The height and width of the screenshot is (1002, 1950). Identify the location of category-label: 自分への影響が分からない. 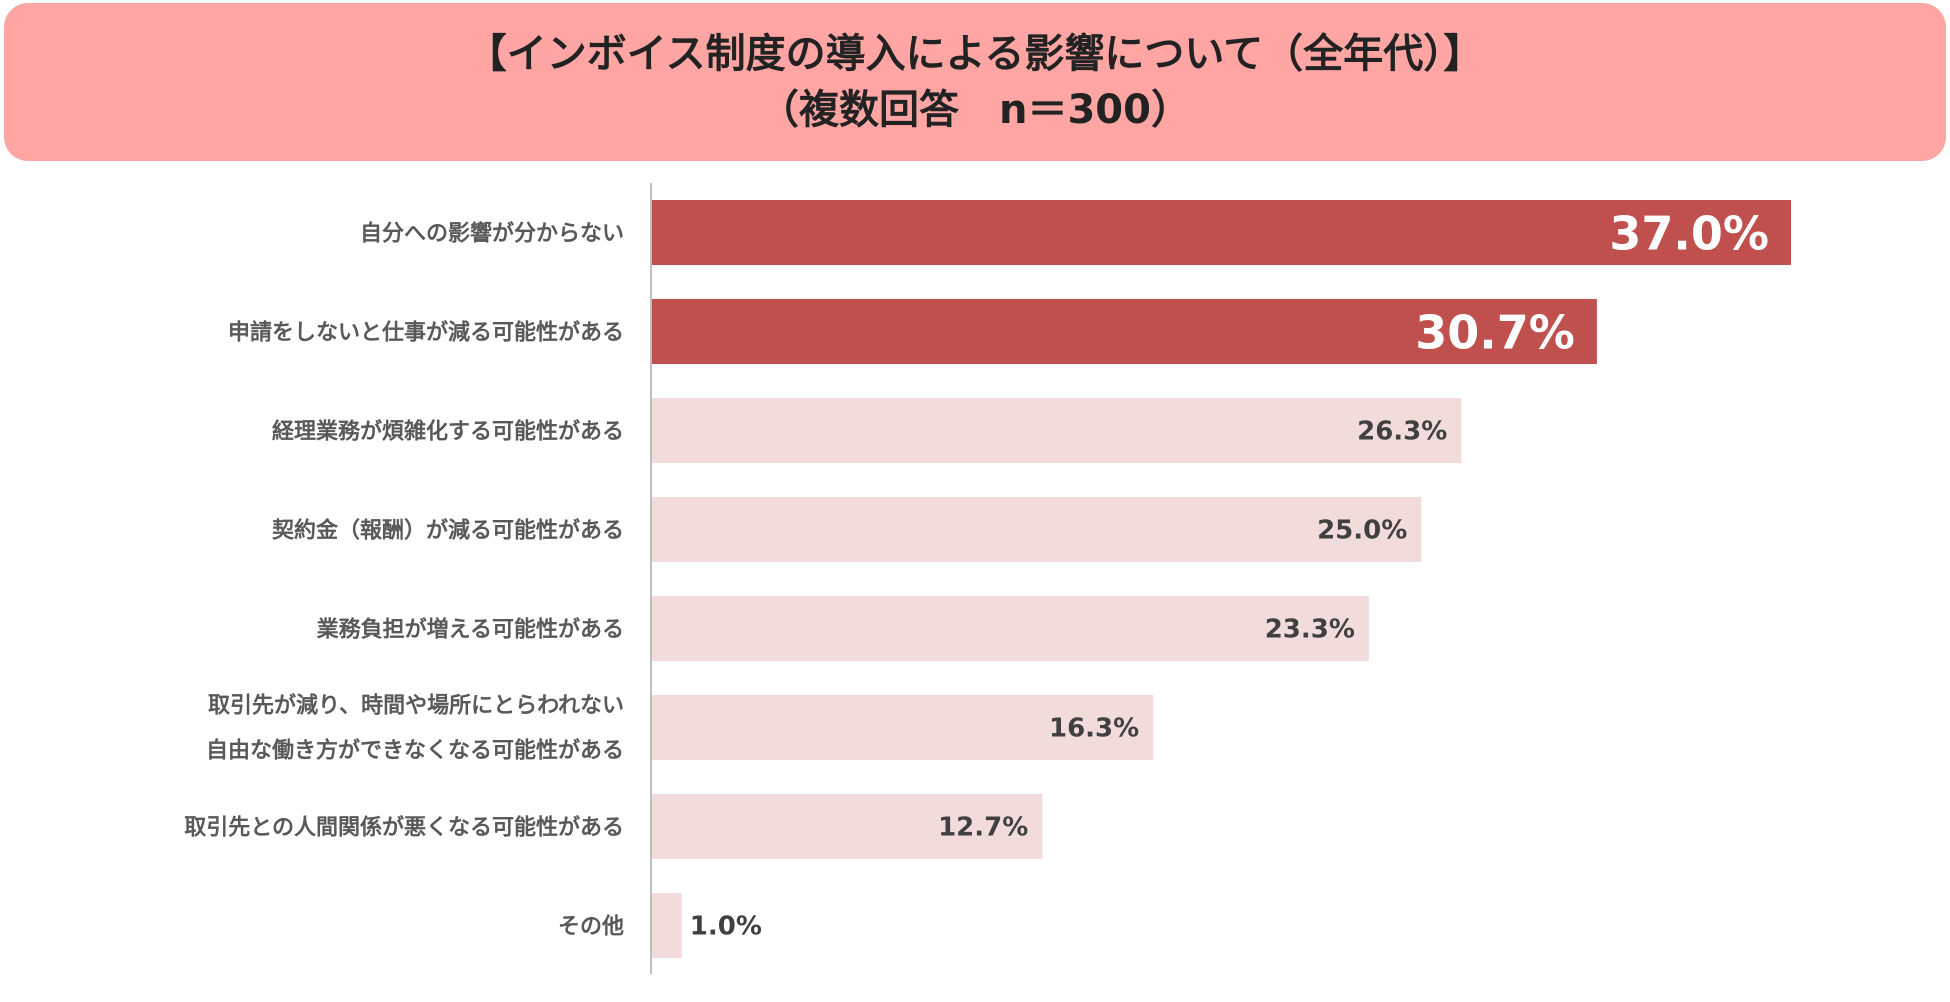
(492, 234).